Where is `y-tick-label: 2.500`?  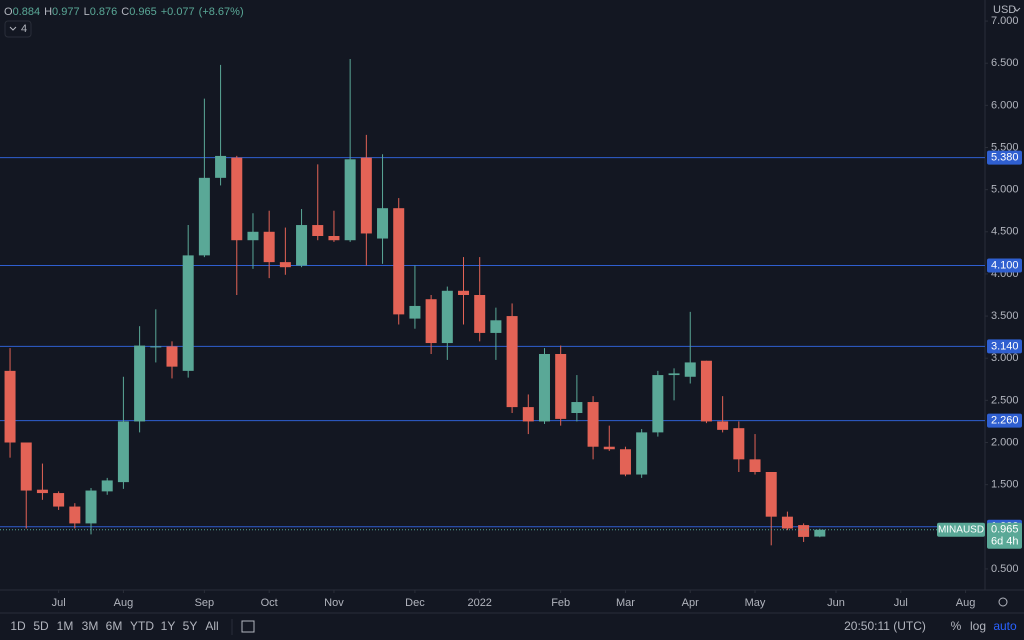 y-tick-label: 2.500 is located at coordinates (1005, 400).